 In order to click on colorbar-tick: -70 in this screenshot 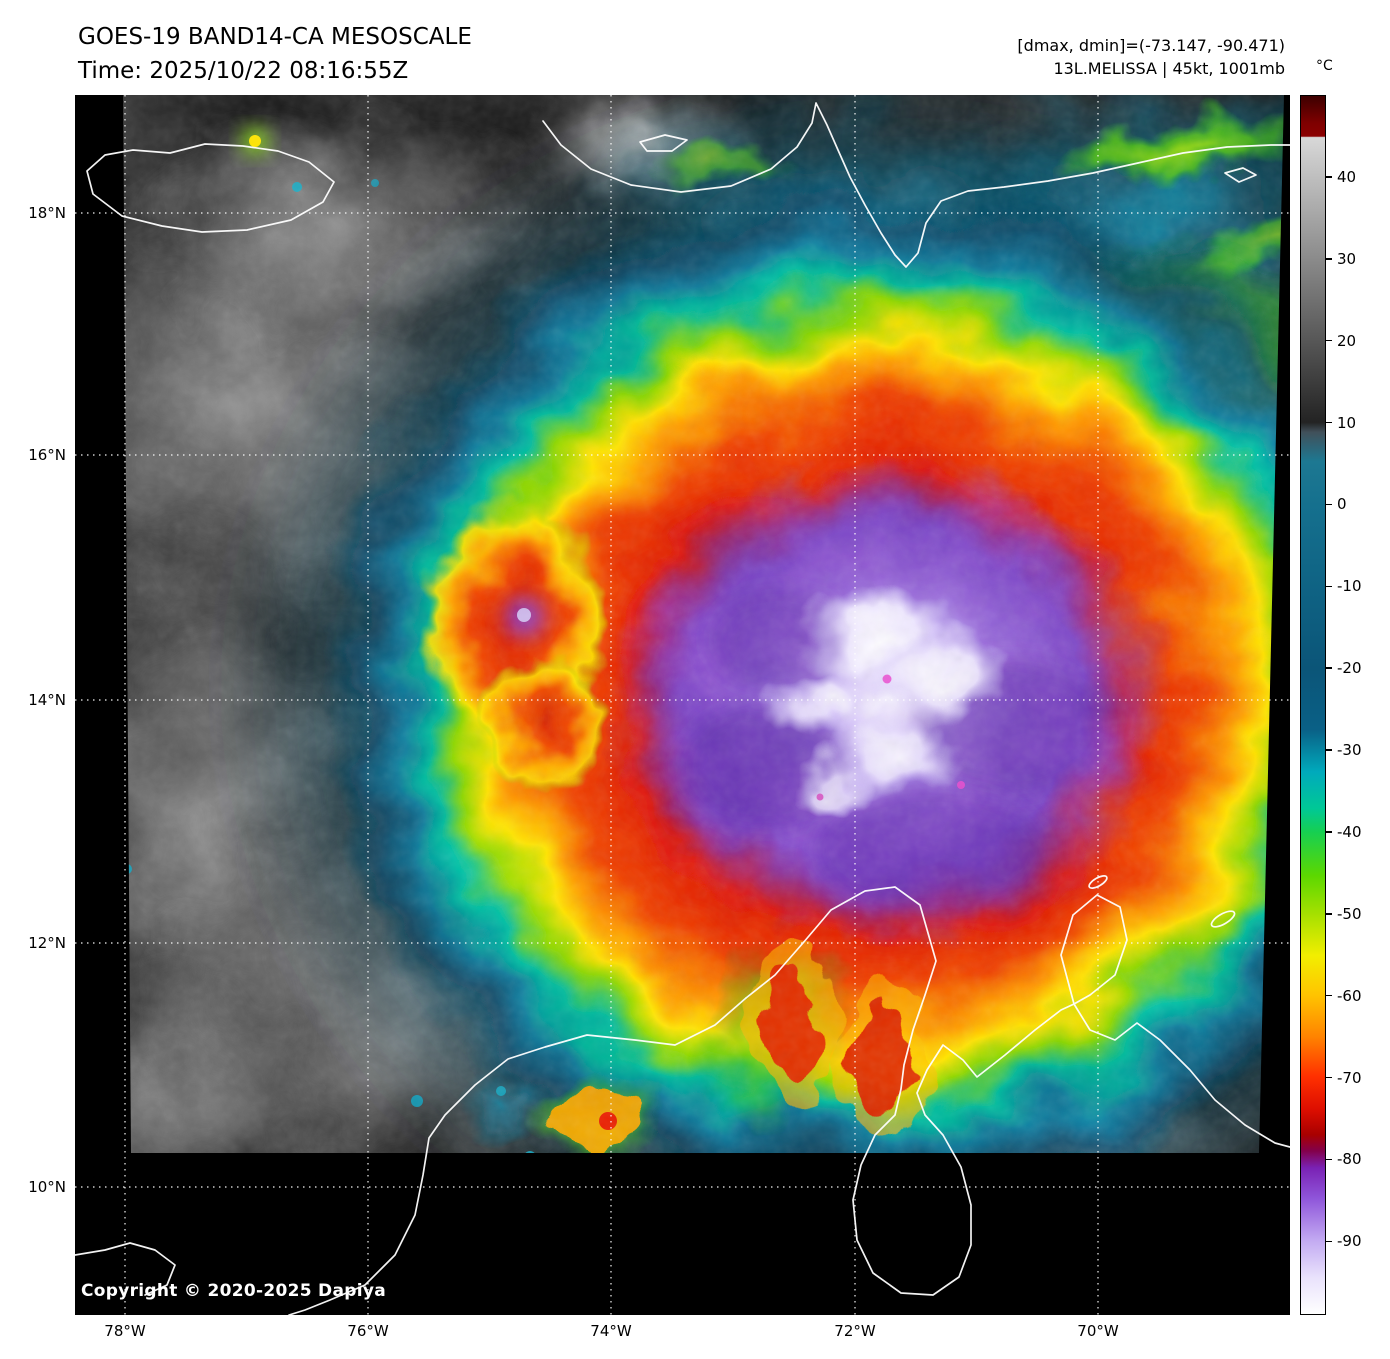, I will do `click(1344, 1078)`.